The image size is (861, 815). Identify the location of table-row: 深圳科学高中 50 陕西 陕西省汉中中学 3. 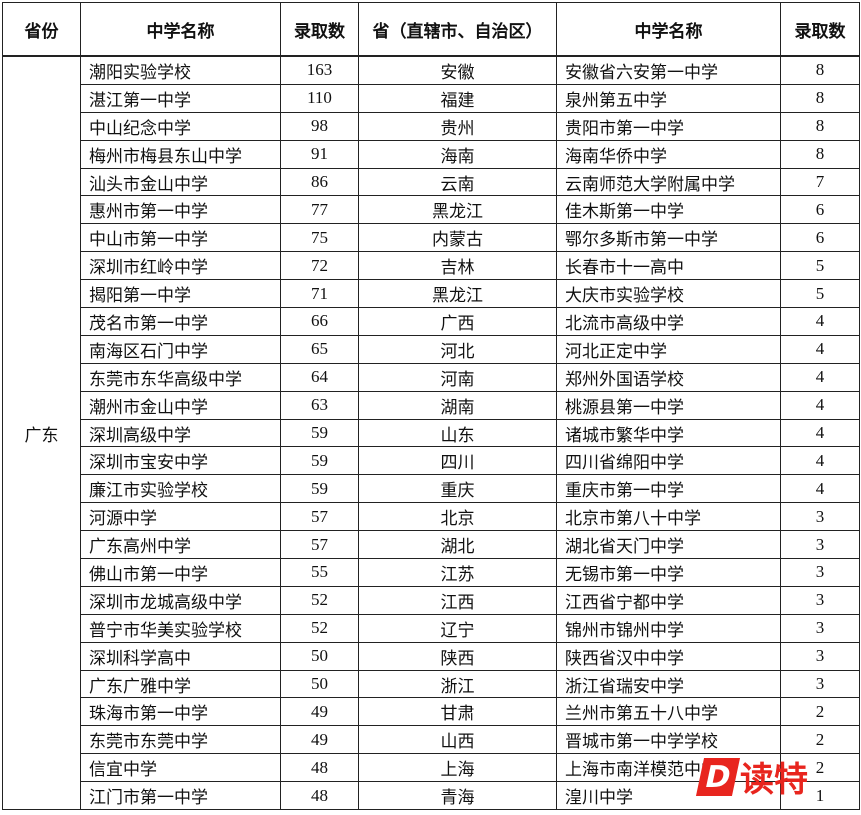
(431, 656).